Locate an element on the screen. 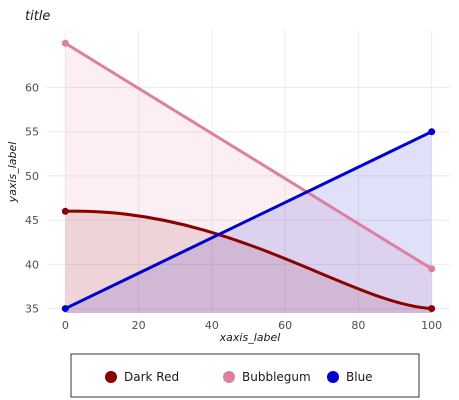 This screenshot has height=400, width=459. x-axis-title: xaxis_label is located at coordinates (250, 337).